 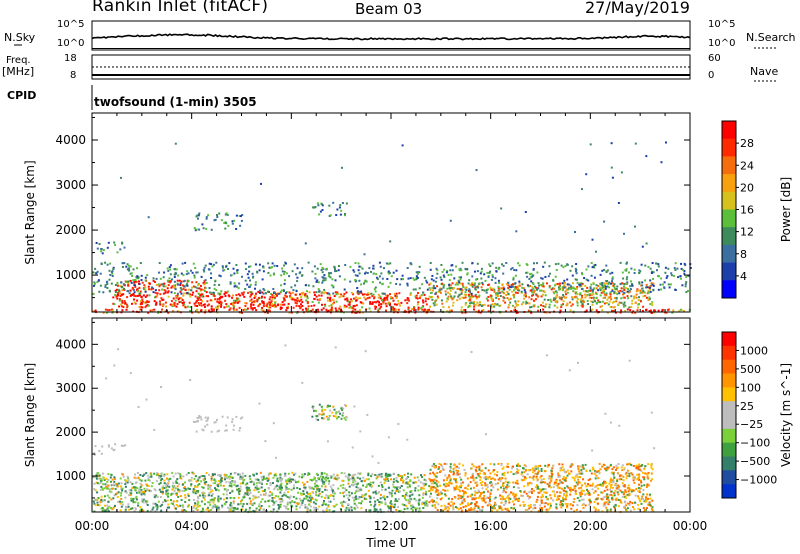 I want to click on power-colorbar-tick-label: 8, so click(x=743, y=254).